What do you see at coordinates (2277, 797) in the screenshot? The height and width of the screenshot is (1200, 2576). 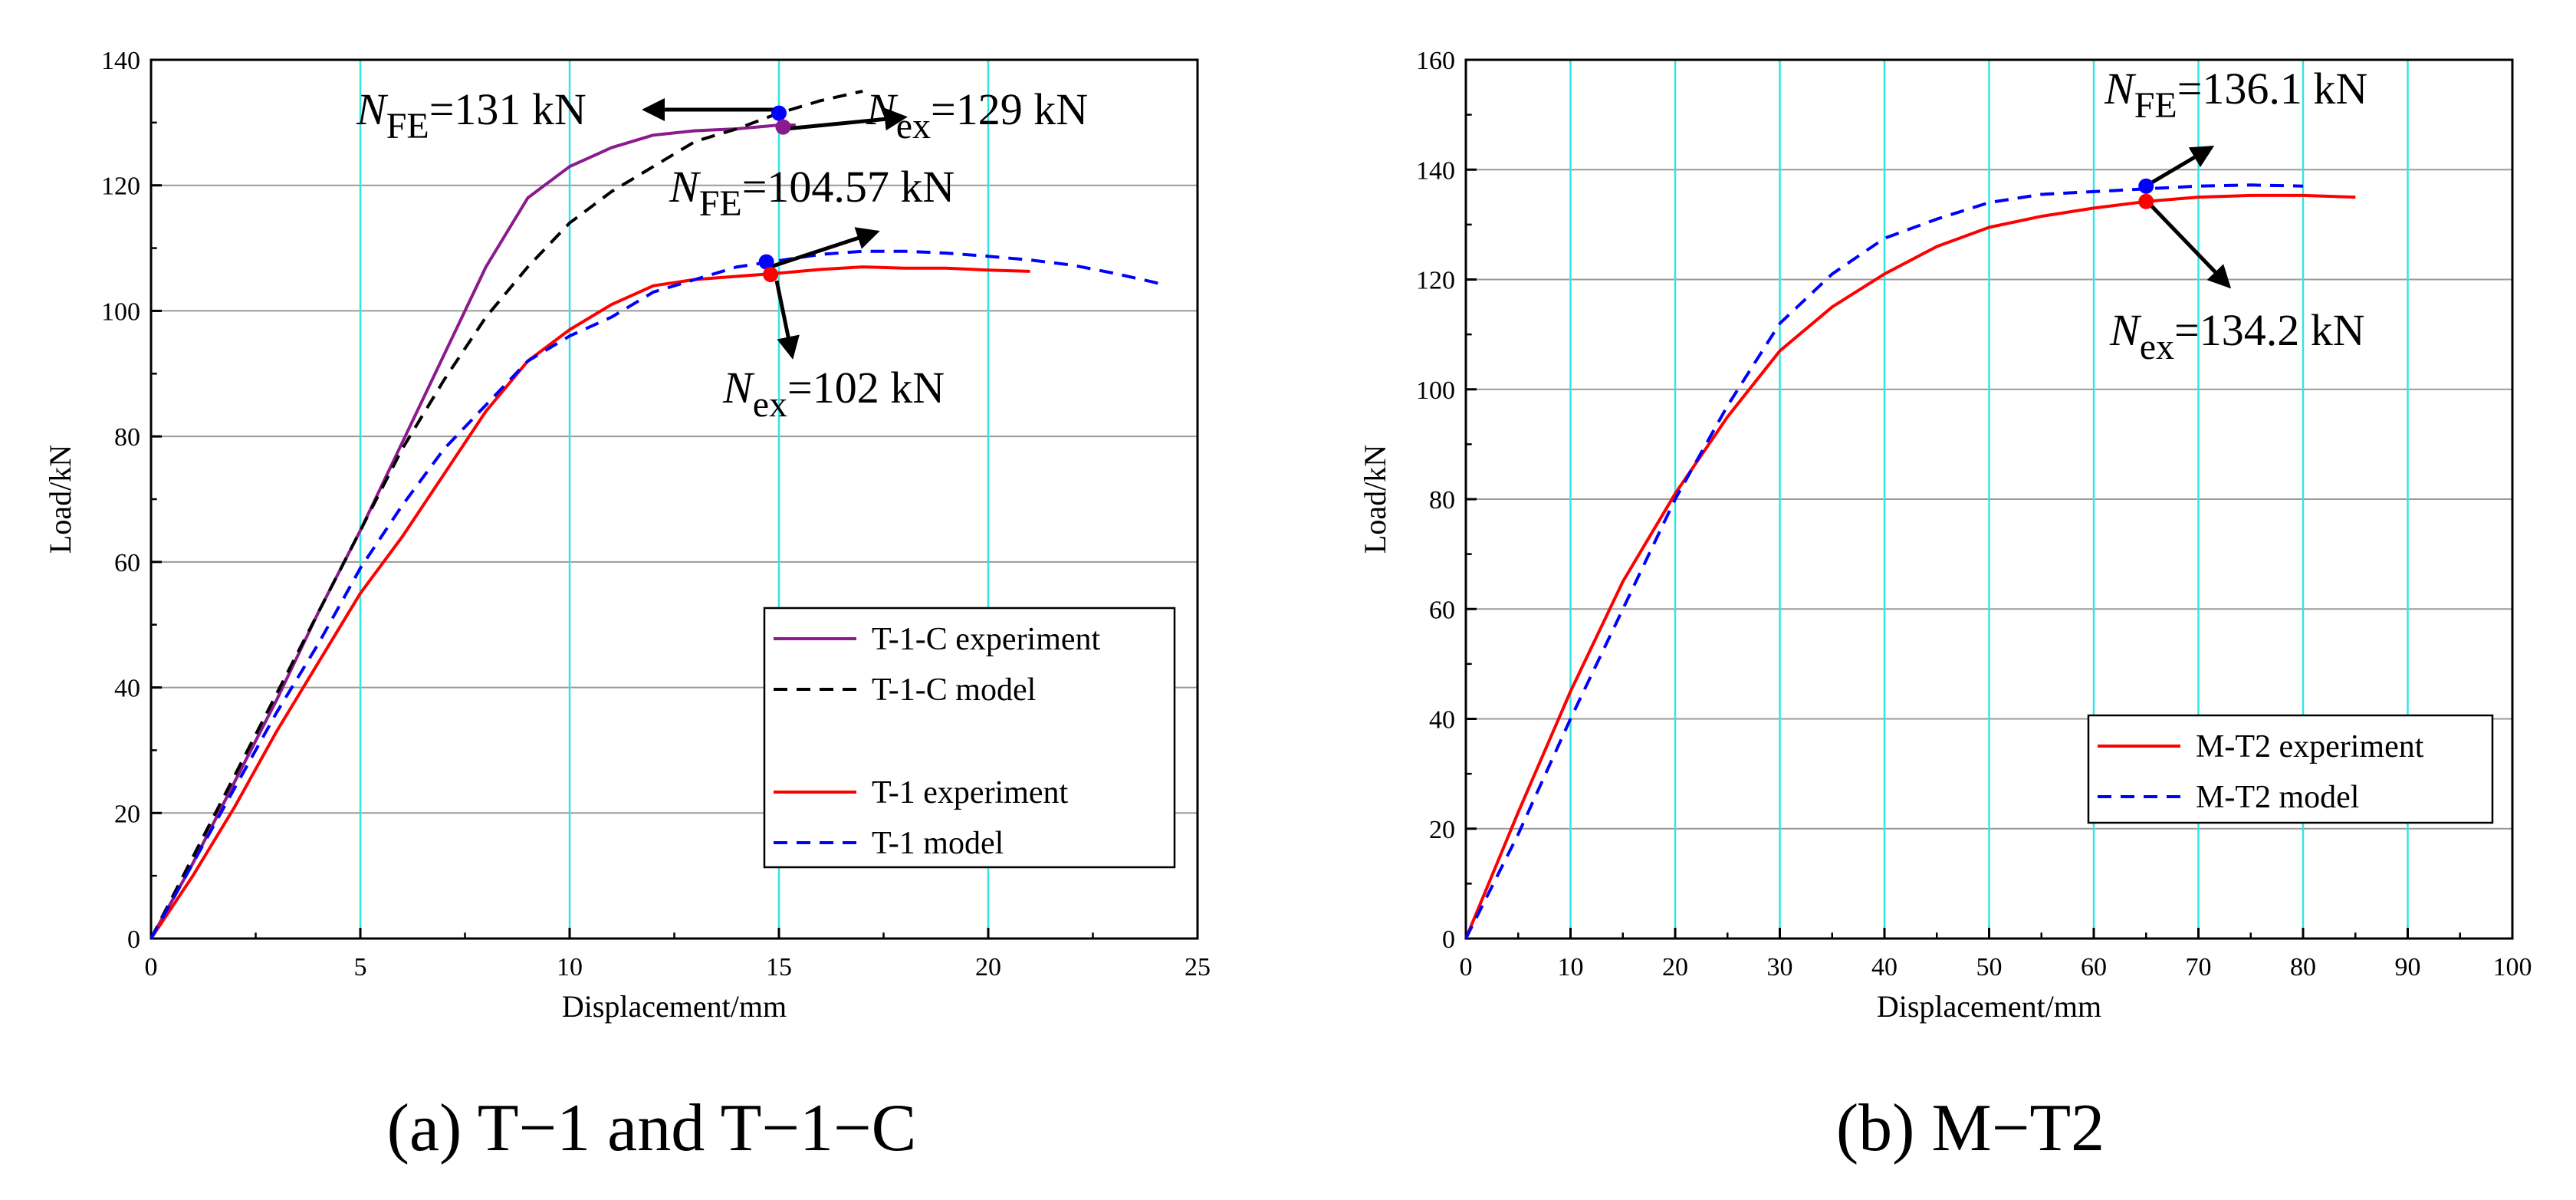 I see `legend-label: M-T2 model` at bounding box center [2277, 797].